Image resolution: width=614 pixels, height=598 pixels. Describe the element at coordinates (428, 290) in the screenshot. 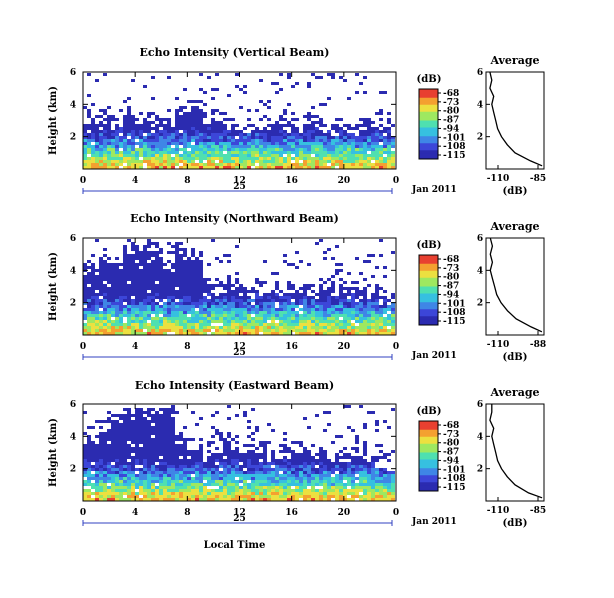

I see `colorbar-frame` at that location.